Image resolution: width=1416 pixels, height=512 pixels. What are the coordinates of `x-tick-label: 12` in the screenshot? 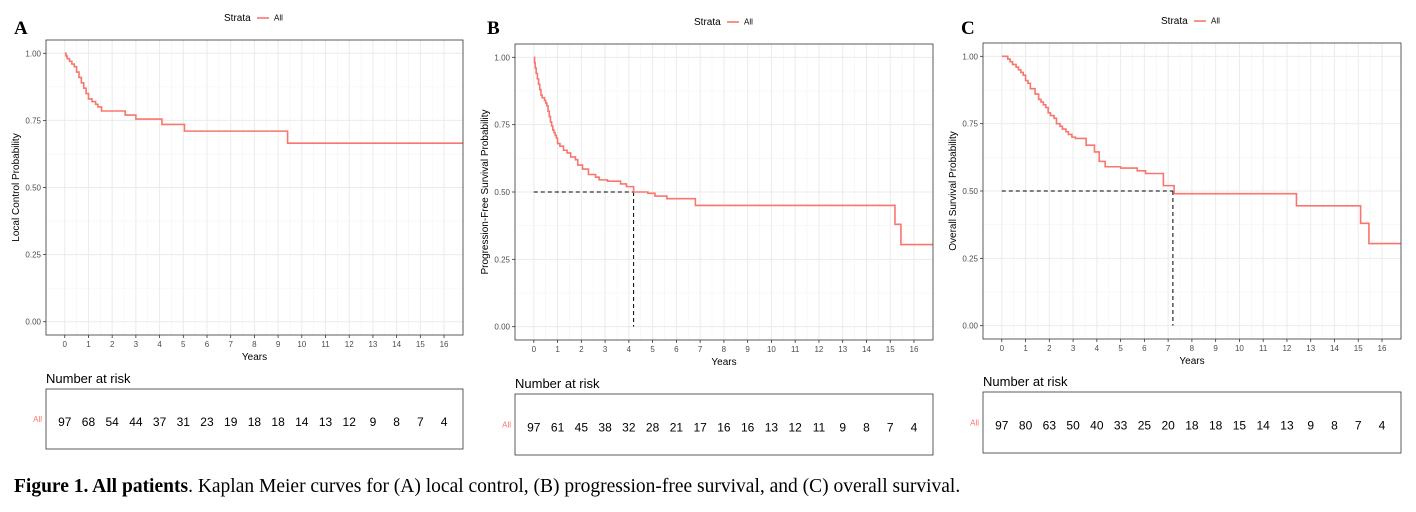 It's located at (818, 349).